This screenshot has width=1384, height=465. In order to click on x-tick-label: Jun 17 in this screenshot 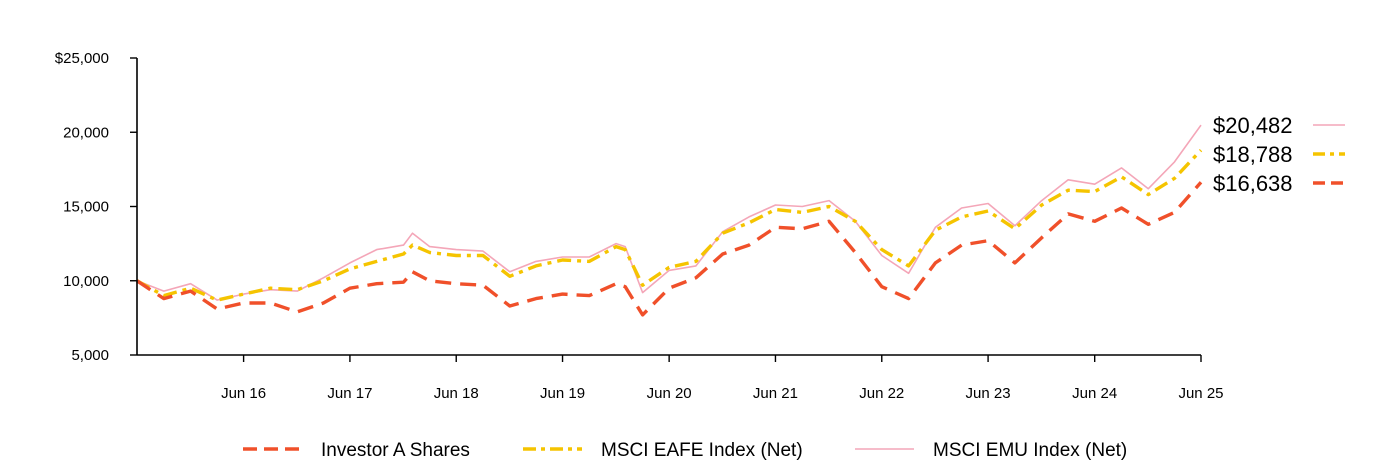, I will do `click(349, 393)`.